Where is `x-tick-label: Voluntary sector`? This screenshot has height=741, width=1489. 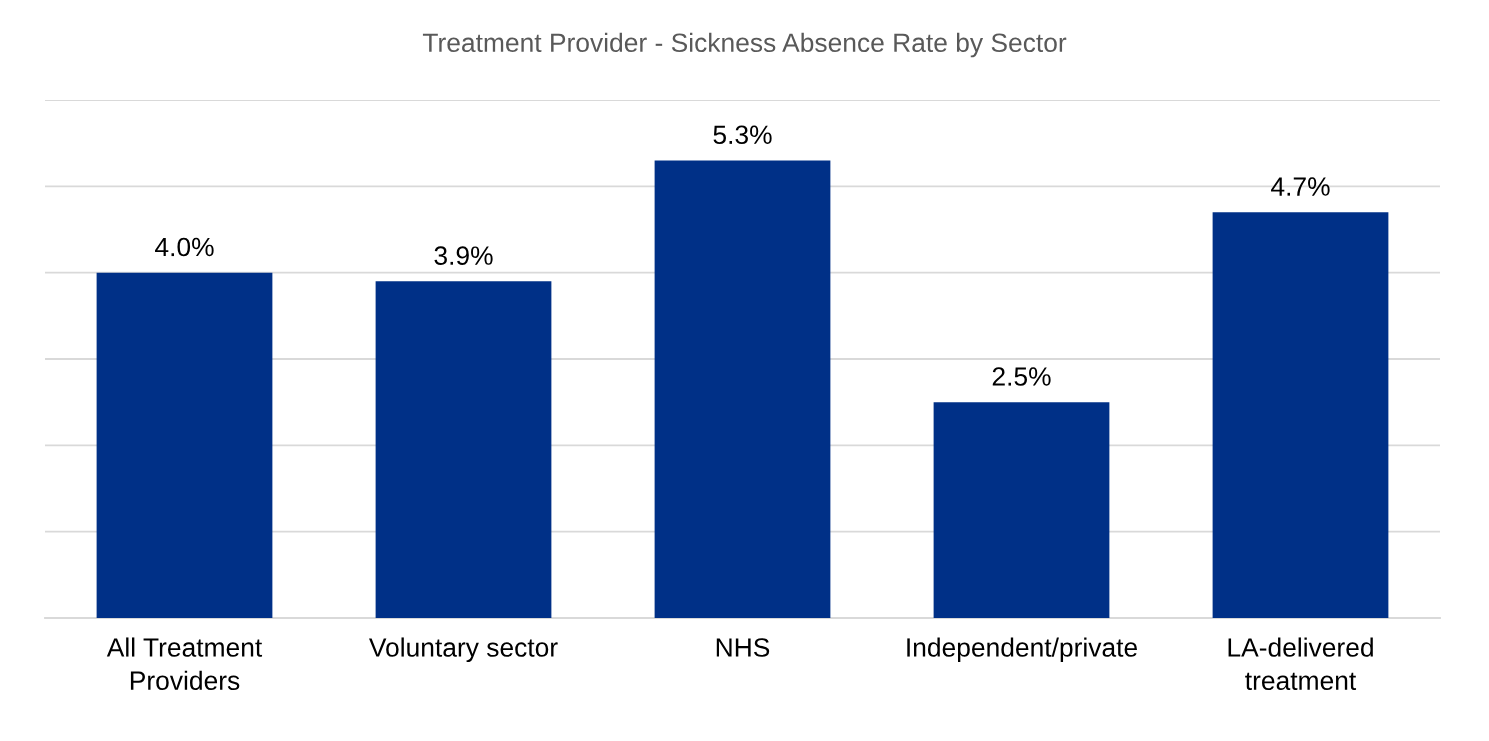
x-tick-label: Voluntary sector is located at coordinates (463, 650).